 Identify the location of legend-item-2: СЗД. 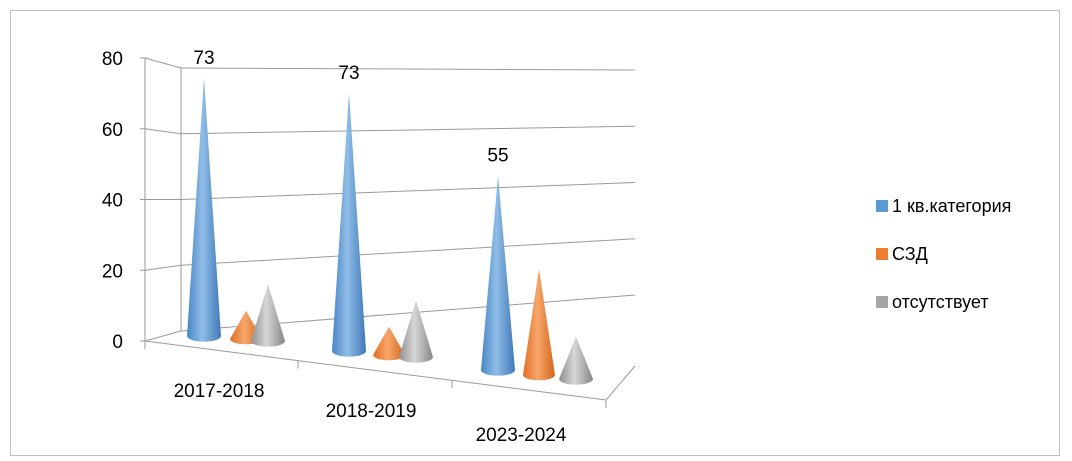
(943, 254).